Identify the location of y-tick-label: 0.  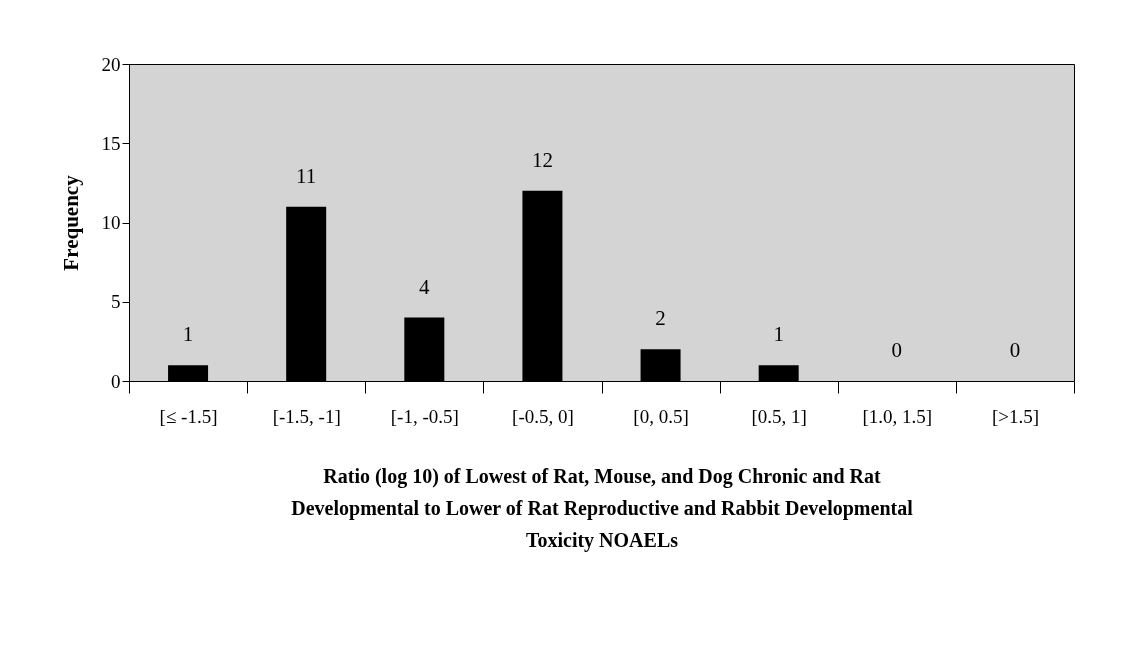
(116, 381).